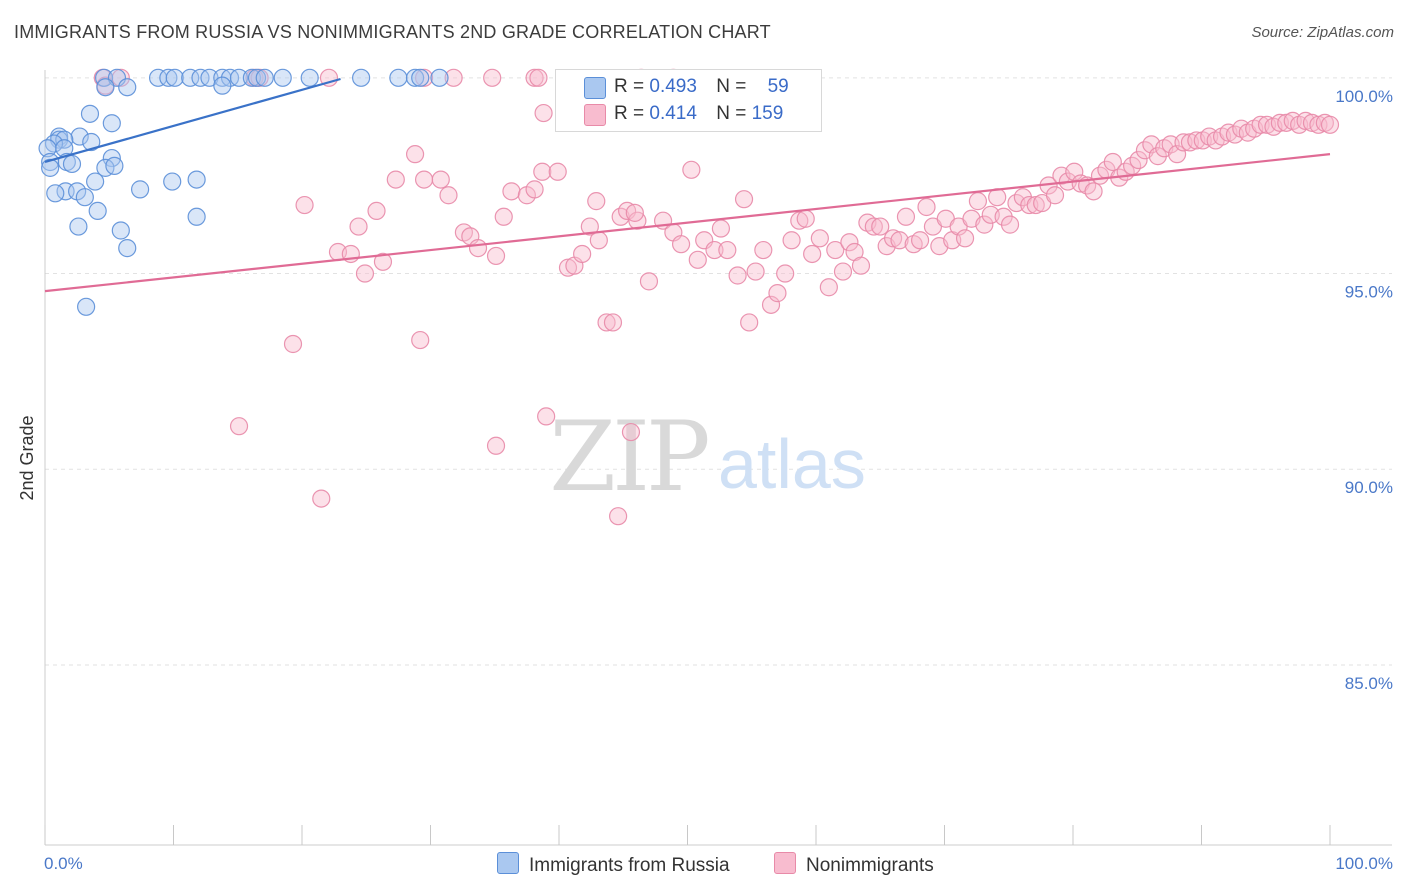 This screenshot has height=892, width=1406. I want to click on y-tick-label-2: 90.0%, so click(1369, 487).